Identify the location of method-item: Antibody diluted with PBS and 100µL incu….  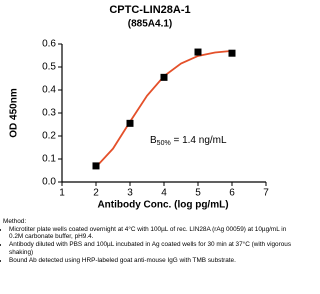
(153, 248).